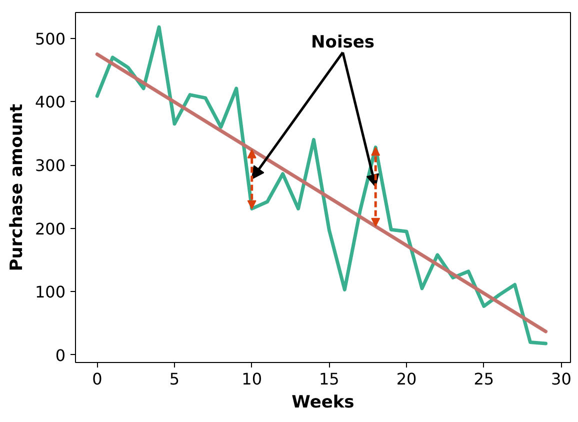 The width and height of the screenshot is (578, 422). Describe the element at coordinates (50, 228) in the screenshot. I see `y-tick-label: 200` at that location.